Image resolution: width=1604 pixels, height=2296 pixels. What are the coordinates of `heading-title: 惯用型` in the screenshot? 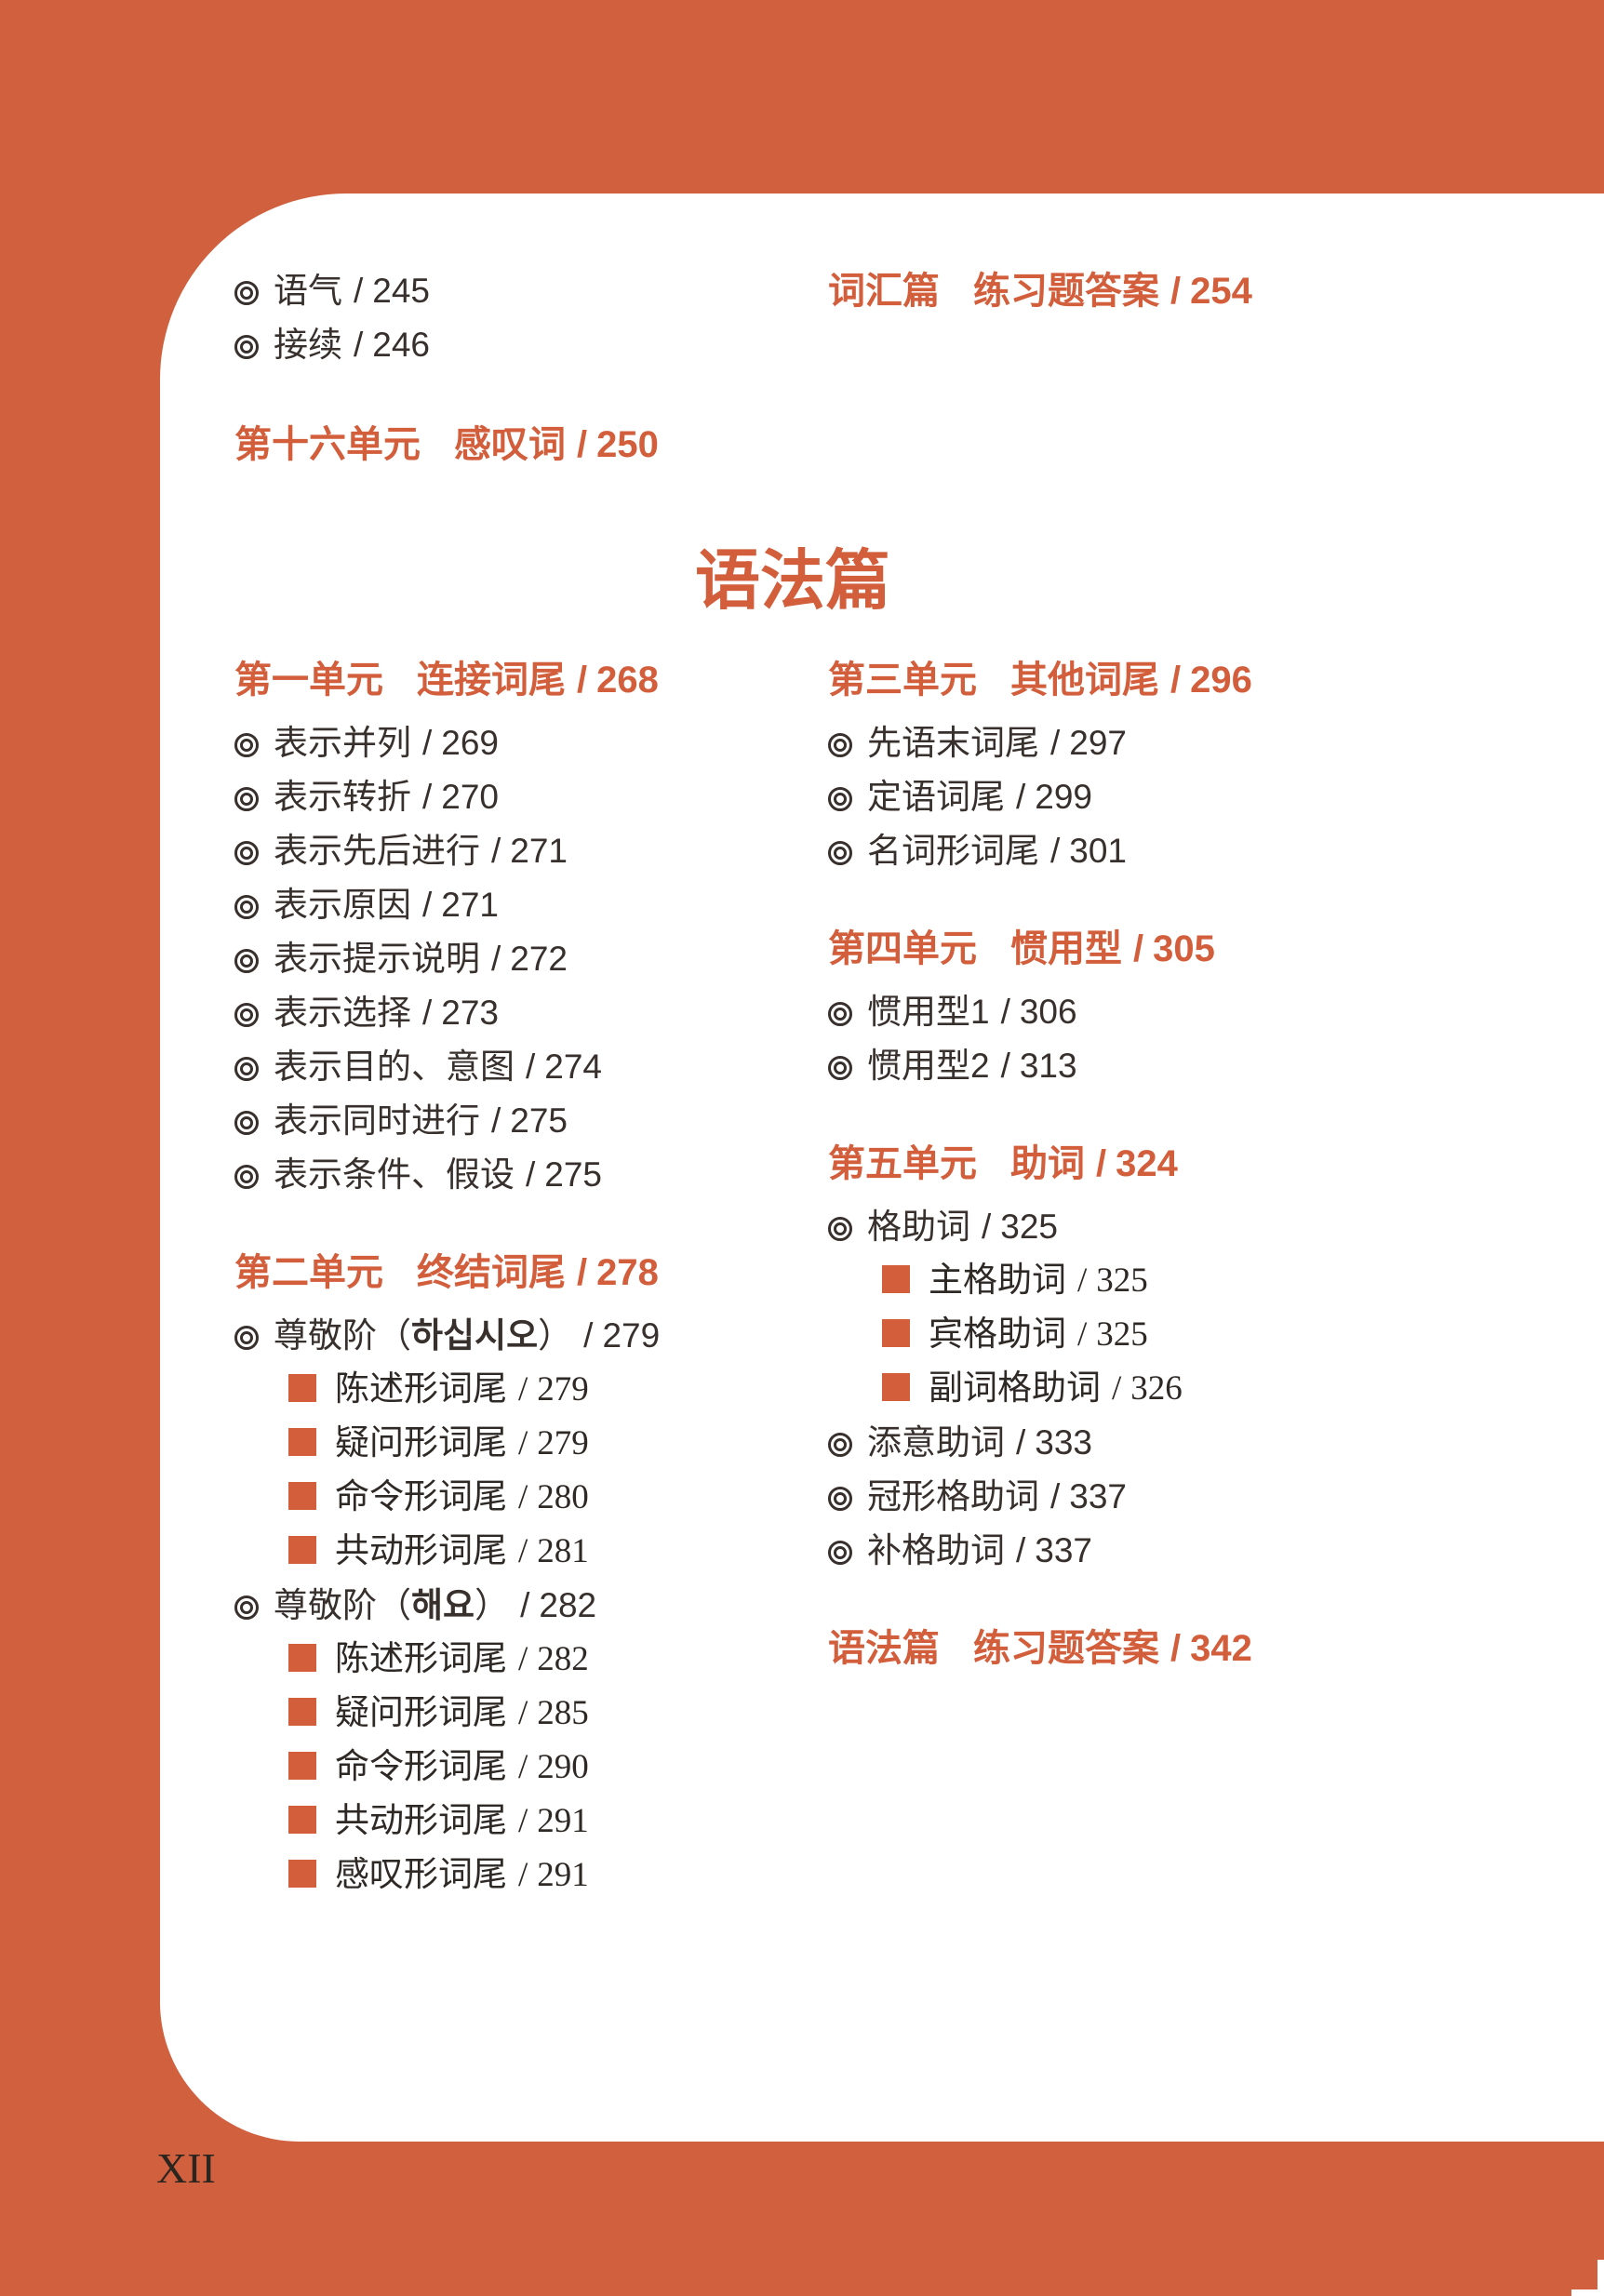 It's located at (1066, 948).